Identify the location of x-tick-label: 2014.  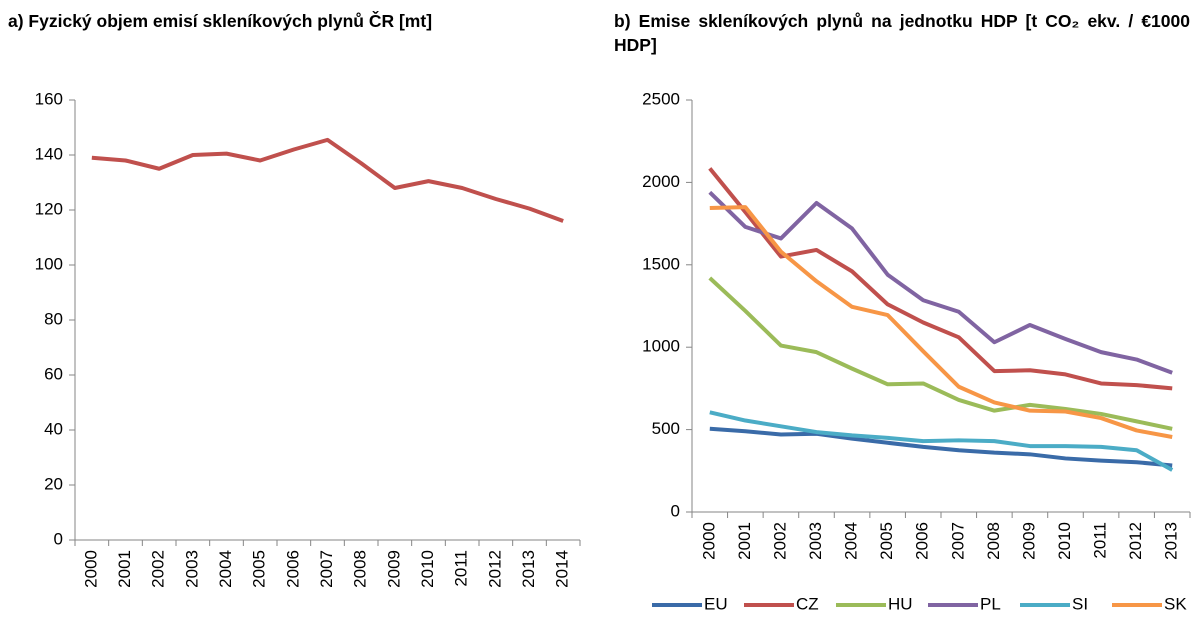
(562, 569).